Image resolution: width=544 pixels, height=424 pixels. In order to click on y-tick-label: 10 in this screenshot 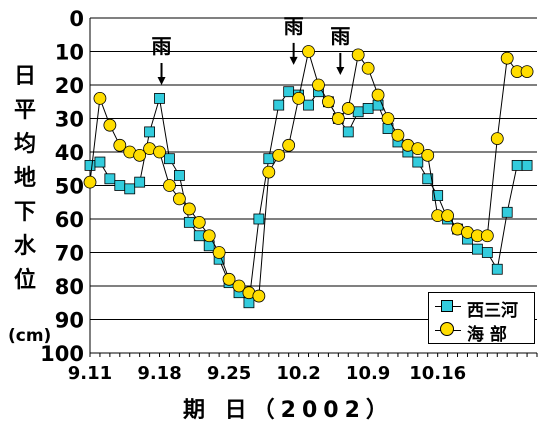, I will do `click(69, 53)`.